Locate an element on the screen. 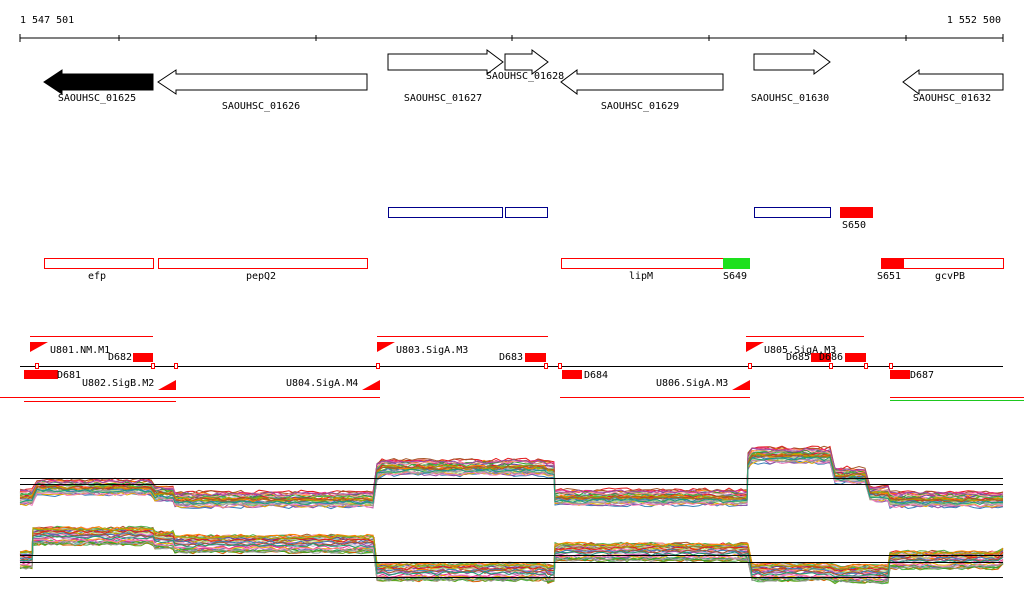  gene-label: SAOUHSC_01629 is located at coordinates (640, 106).